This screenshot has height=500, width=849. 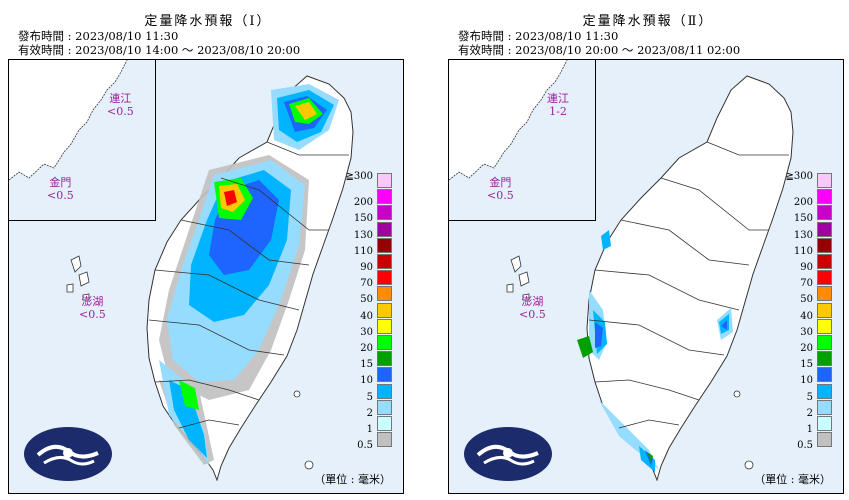 I want to click on legend-level-label: 15, so click(x=366, y=365).